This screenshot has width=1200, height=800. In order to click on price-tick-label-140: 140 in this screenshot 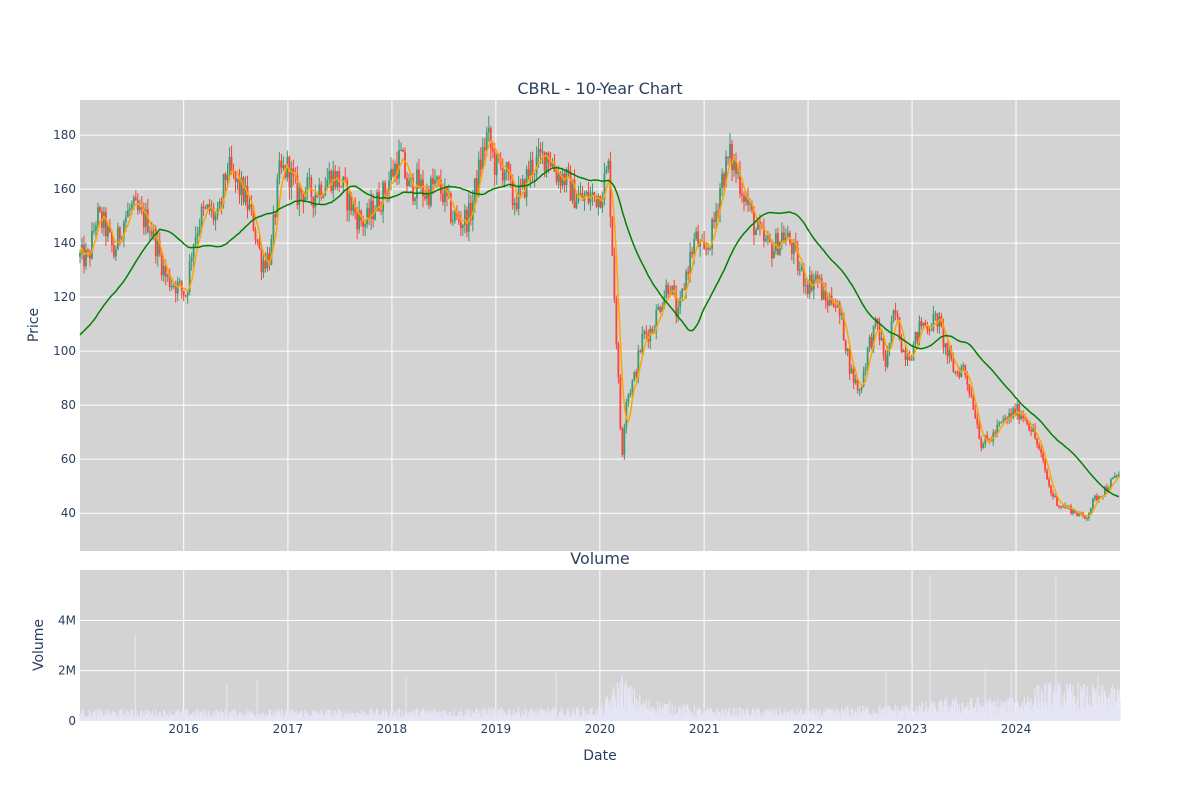, I will do `click(64, 243)`.